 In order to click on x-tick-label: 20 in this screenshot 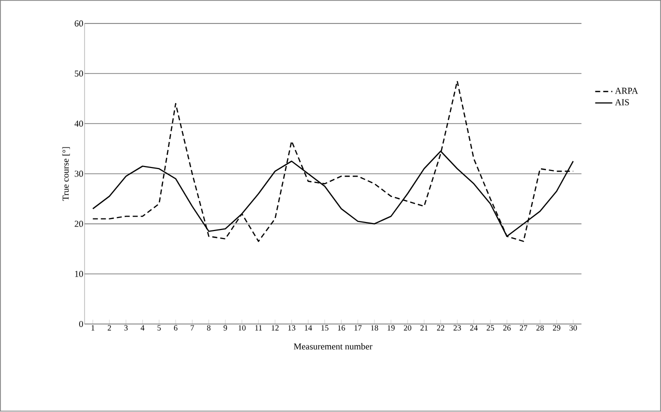, I will do `click(408, 328)`.